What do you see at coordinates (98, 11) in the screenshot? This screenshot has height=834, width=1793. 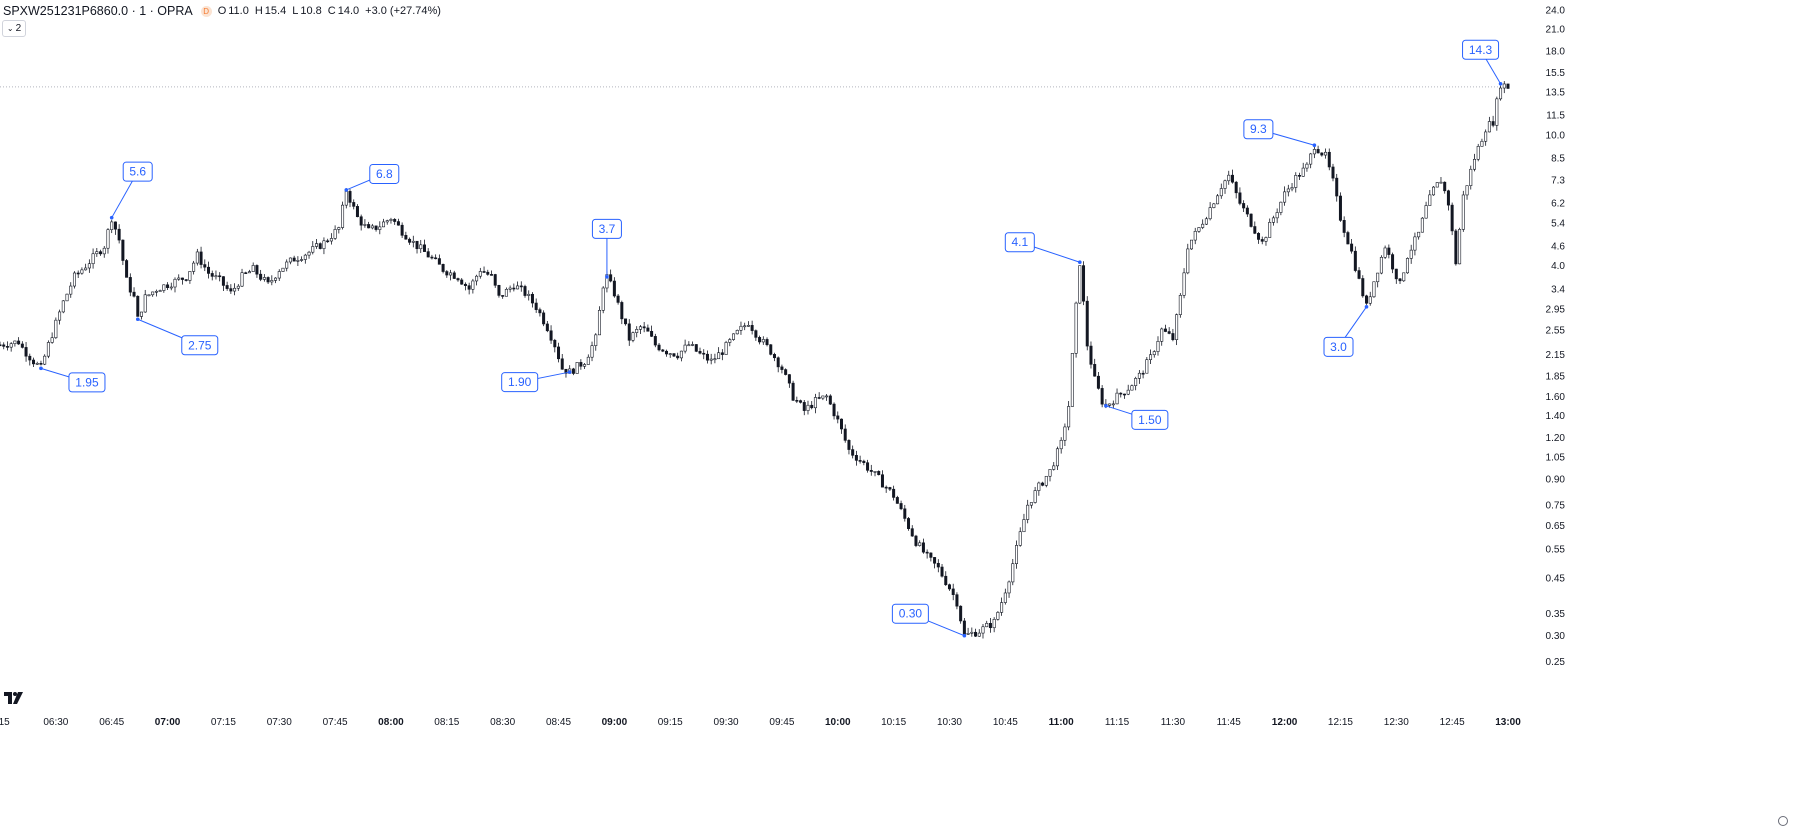 I see `symbol-title: SPXW251231P6860.0 · 1 · OPRA` at bounding box center [98, 11].